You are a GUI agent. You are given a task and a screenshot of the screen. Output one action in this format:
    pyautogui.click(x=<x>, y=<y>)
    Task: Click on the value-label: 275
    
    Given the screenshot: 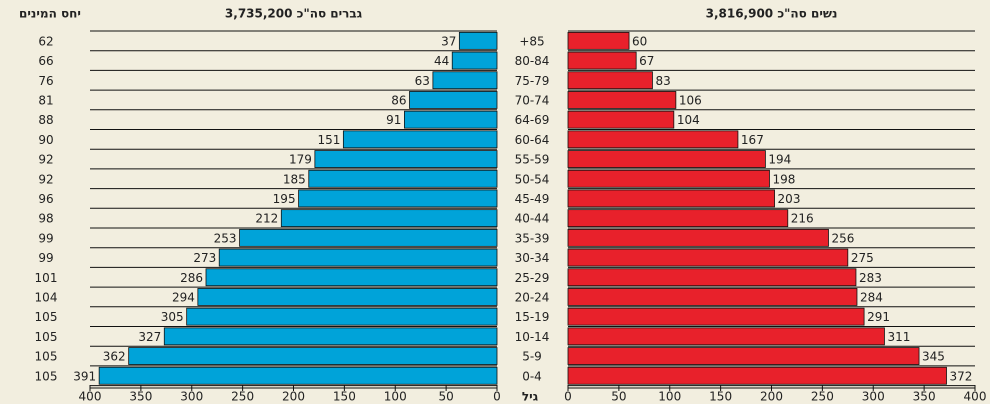 What is the action you would take?
    pyautogui.click(x=862, y=258)
    